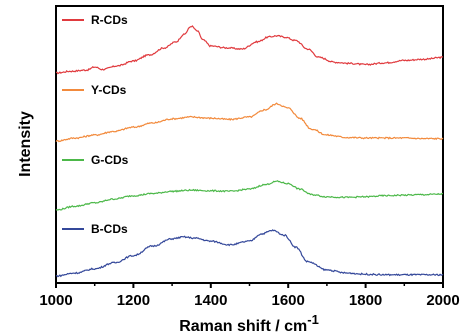 The height and width of the screenshot is (335, 468). Describe the element at coordinates (109, 229) in the screenshot. I see `legend-label-b-cds: B-CDs` at that location.